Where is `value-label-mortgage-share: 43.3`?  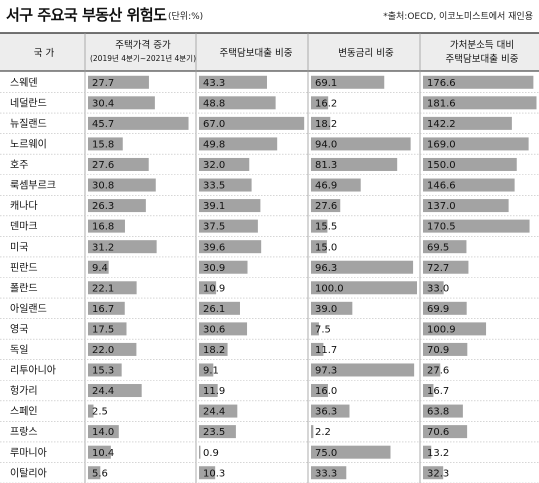
value-label-mortgage-share: 43.3 is located at coordinates (214, 83).